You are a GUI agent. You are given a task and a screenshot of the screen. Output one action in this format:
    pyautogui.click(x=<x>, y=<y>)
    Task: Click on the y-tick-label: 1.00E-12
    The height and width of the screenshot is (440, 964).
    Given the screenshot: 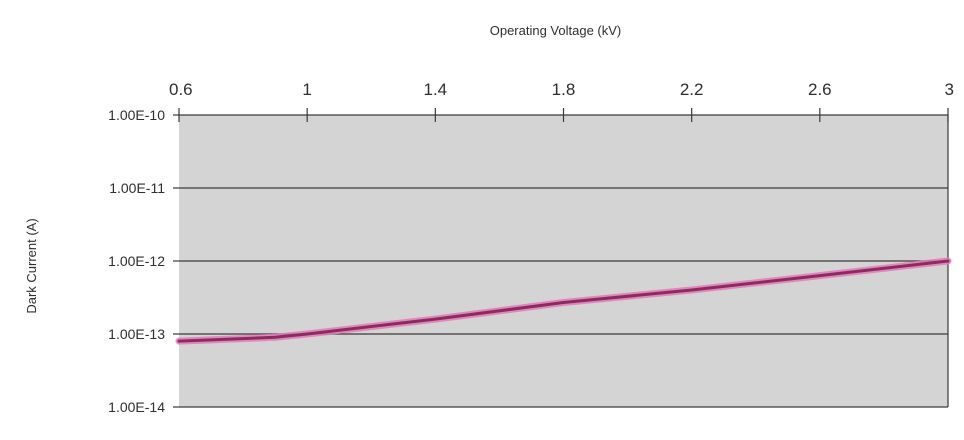 What is the action you would take?
    pyautogui.click(x=136, y=261)
    